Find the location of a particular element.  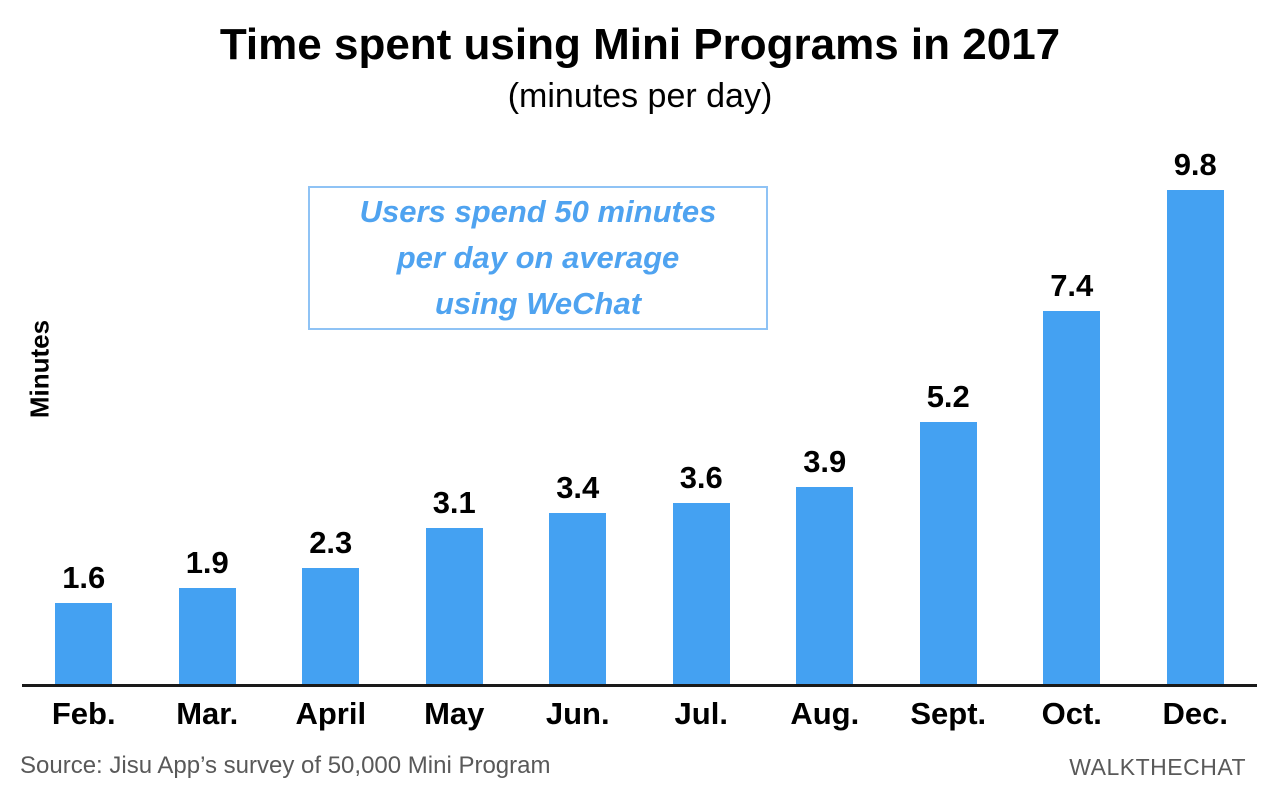

bar-group: 7.4 is located at coordinates (1072, 412).